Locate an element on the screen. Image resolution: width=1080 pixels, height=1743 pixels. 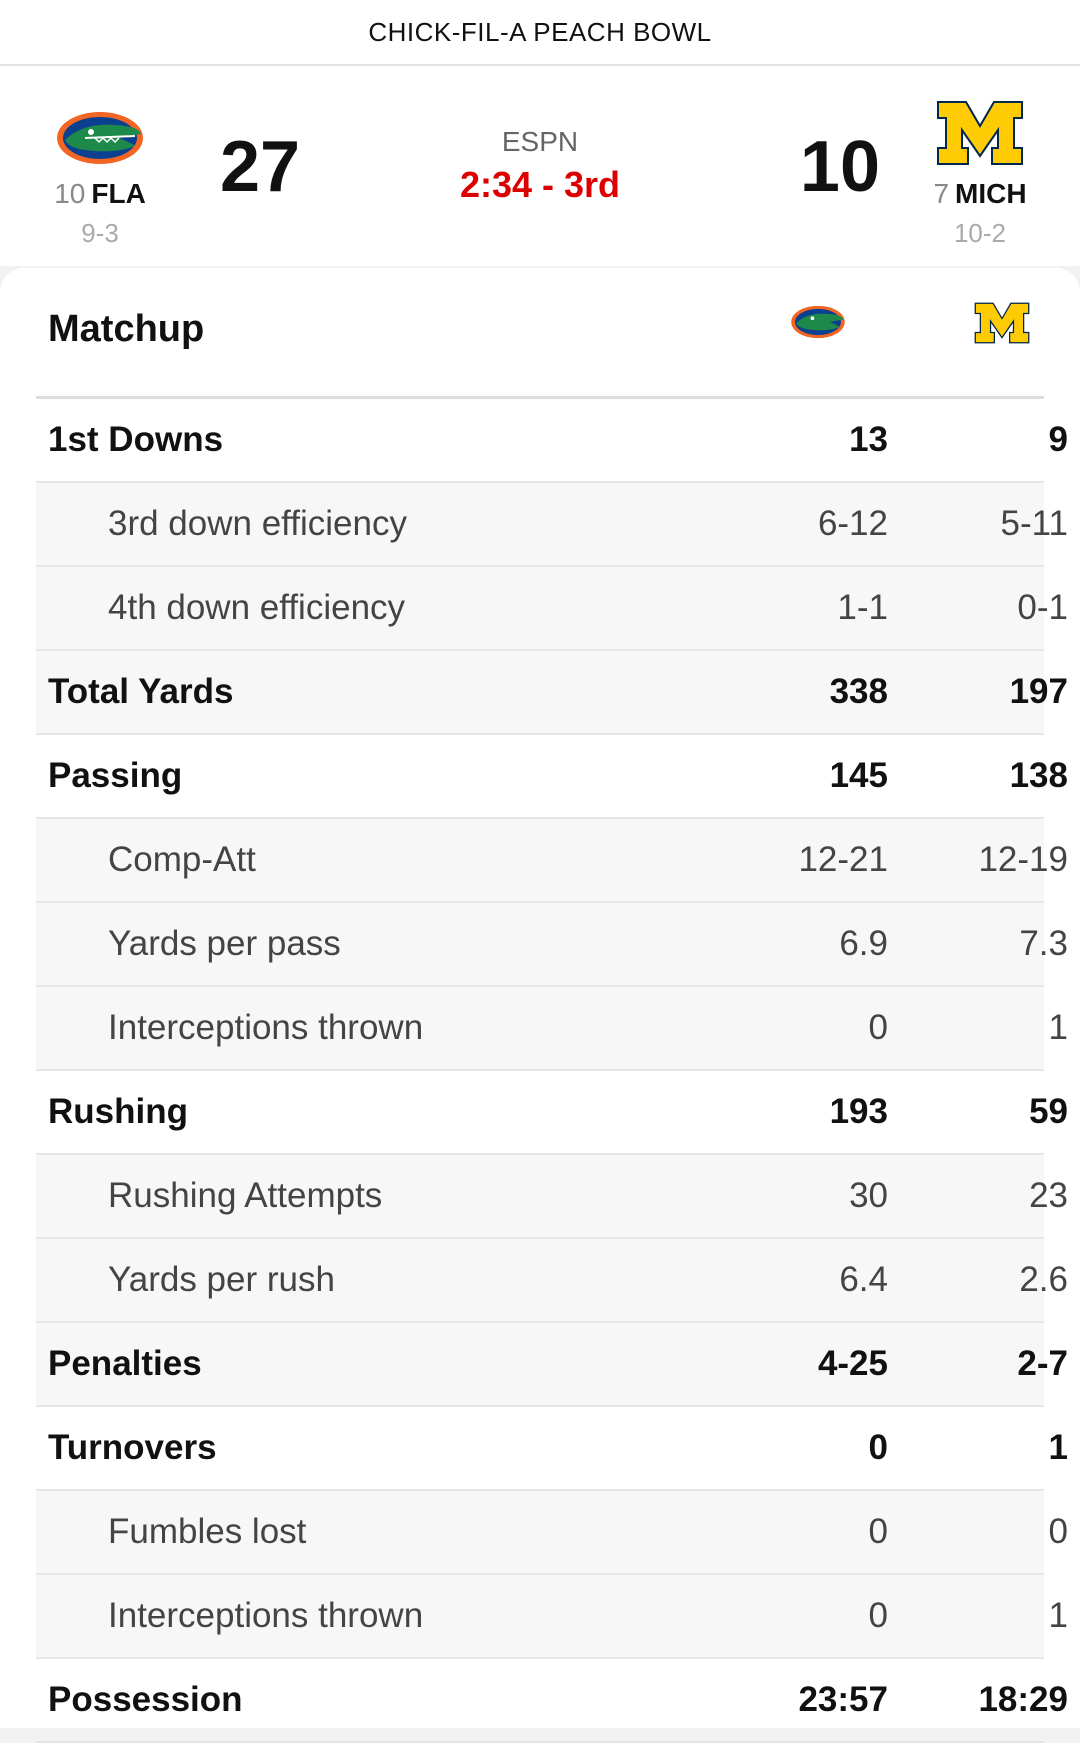
stat-label: Penalties is located at coordinates (125, 1363).